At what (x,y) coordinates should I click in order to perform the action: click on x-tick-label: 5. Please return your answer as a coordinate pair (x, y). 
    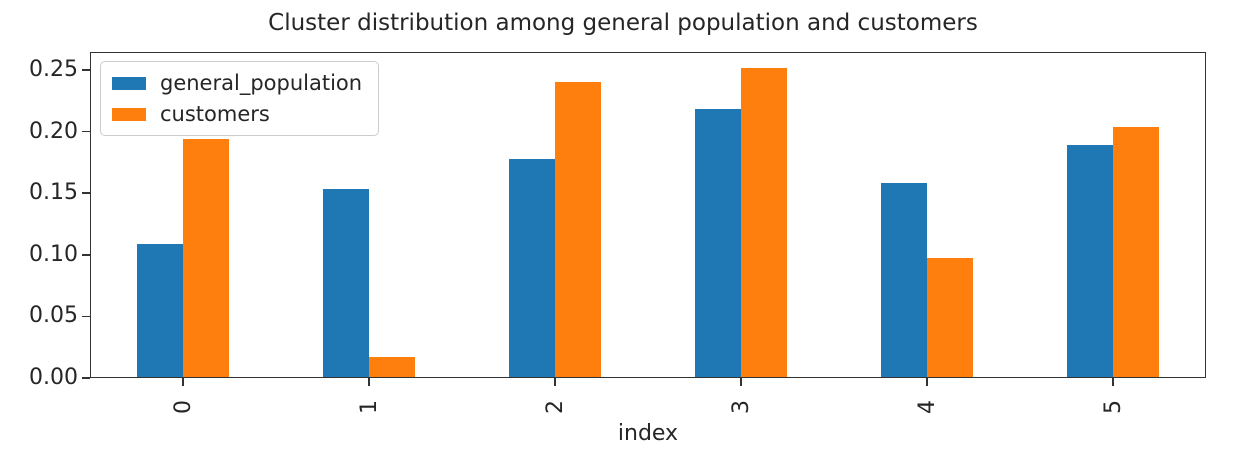
    Looking at the image, I should click on (1113, 407).